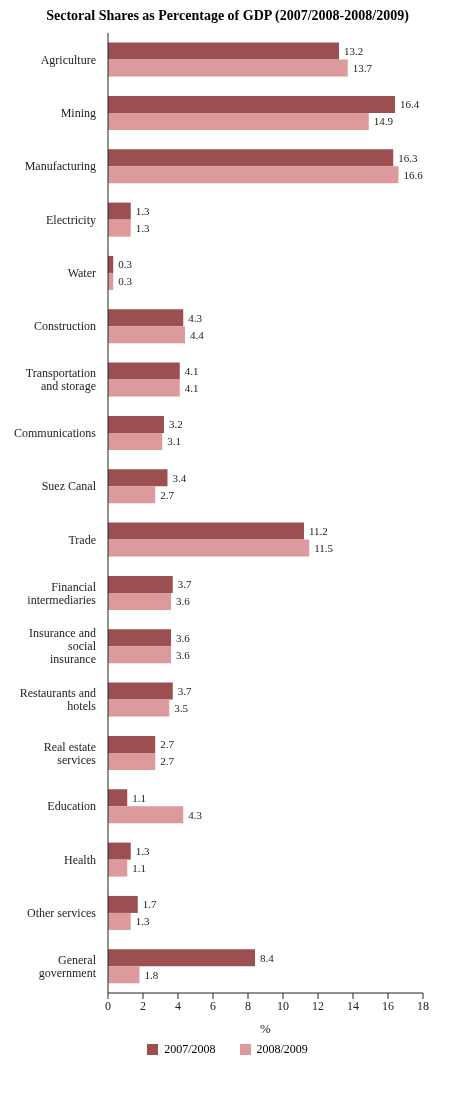 The width and height of the screenshot is (455, 1101). What do you see at coordinates (80, 859) in the screenshot?
I see `y-tick-label: Health` at bounding box center [80, 859].